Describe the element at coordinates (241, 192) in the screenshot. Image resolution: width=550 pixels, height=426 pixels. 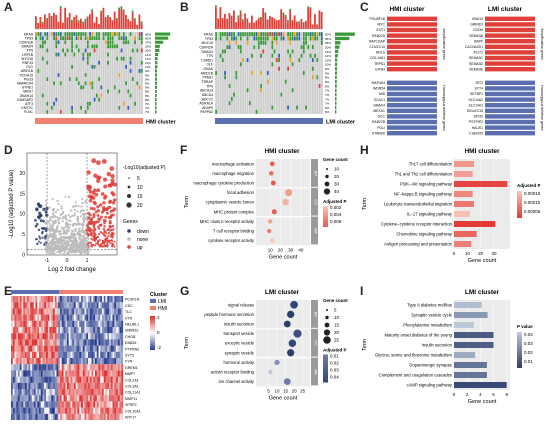
I see `term-label: focal adhesion` at that location.